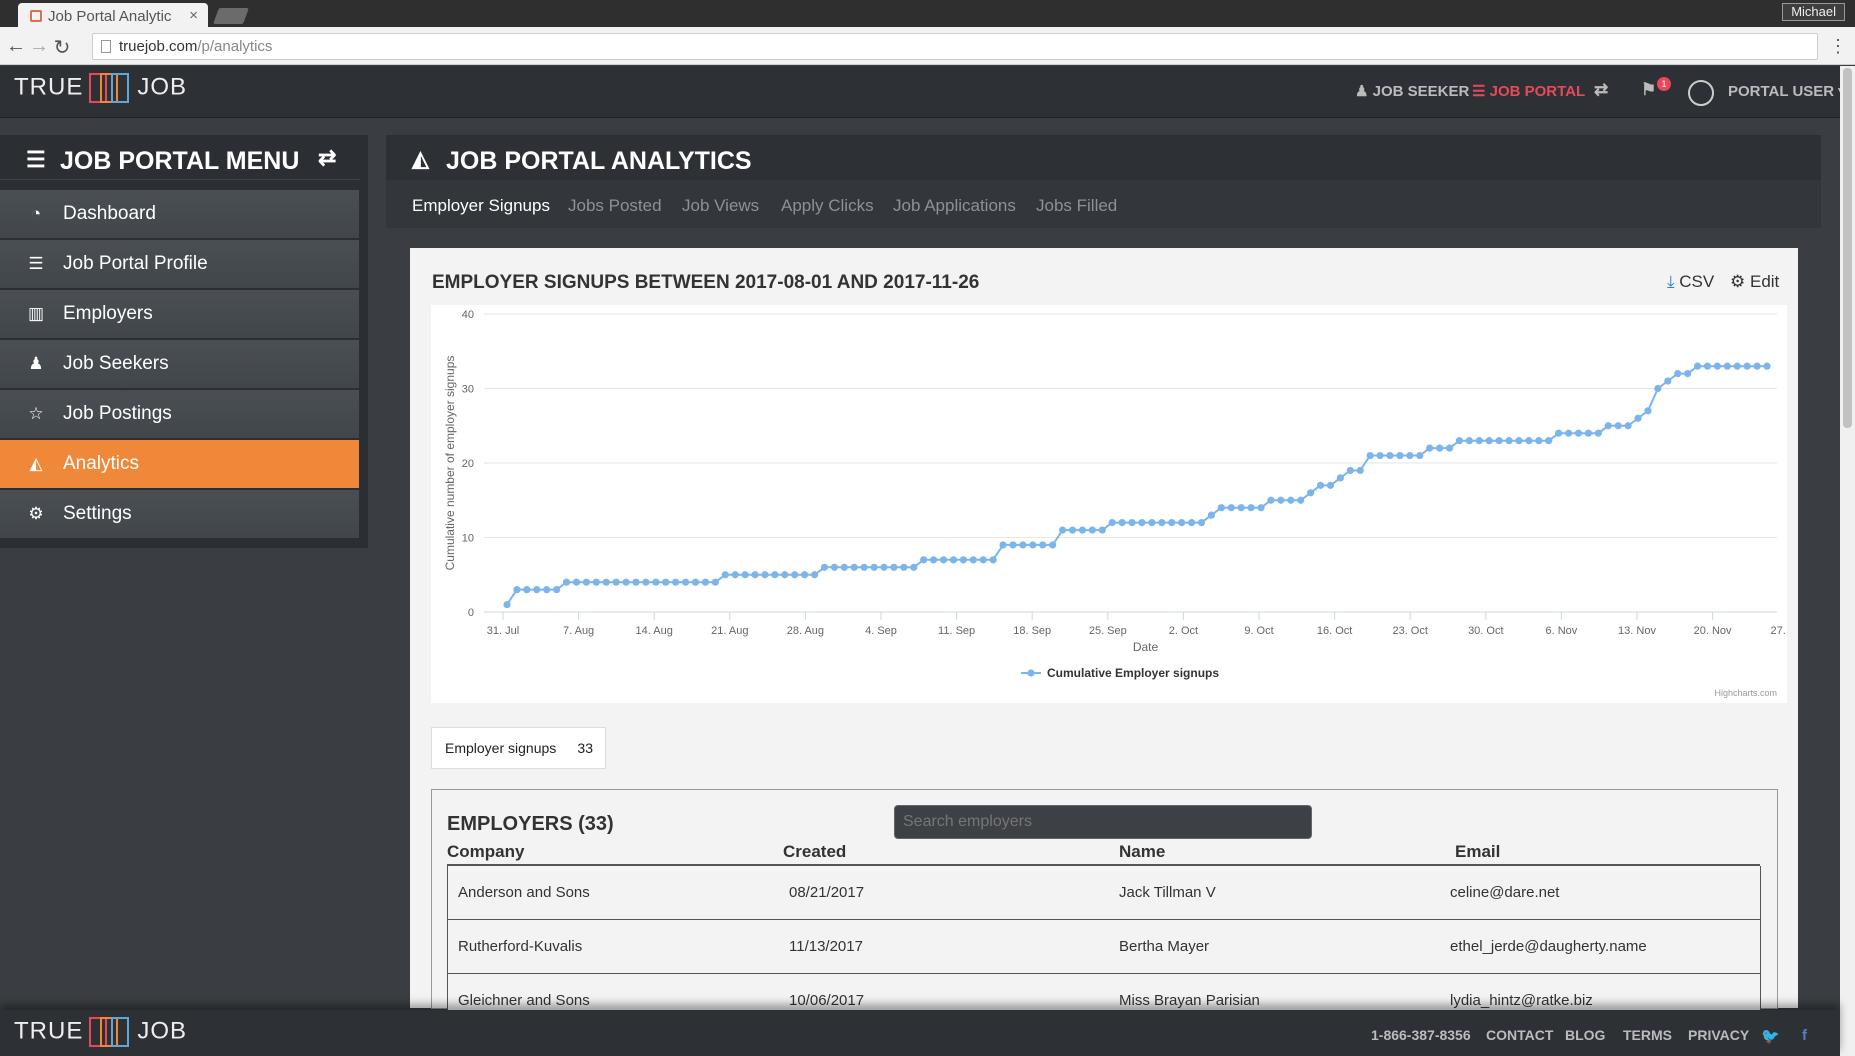 This screenshot has width=1855, height=1056. What do you see at coordinates (1258, 631) in the screenshot?
I see `x-tick-label: 9. Oct` at bounding box center [1258, 631].